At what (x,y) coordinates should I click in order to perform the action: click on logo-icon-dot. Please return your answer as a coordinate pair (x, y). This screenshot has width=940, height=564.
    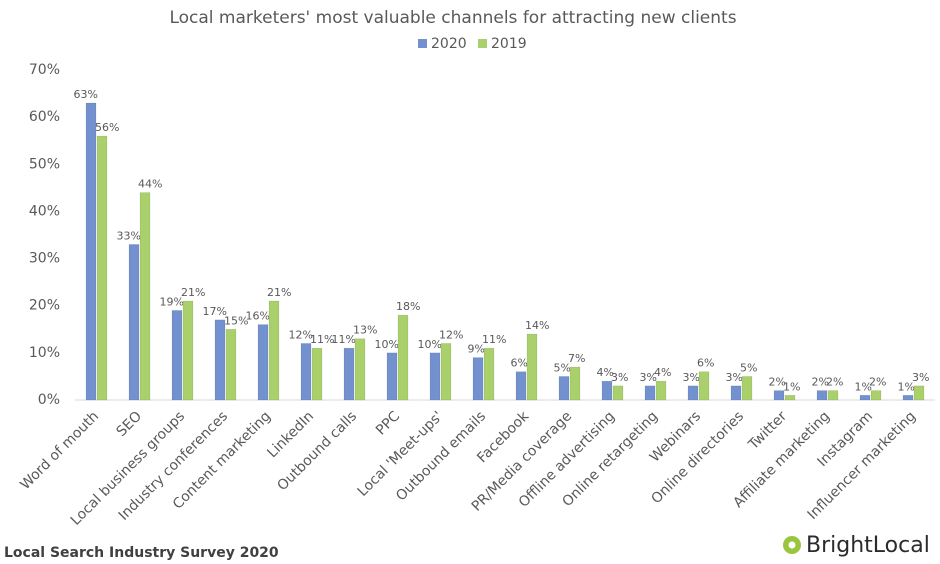
    Looking at the image, I should click on (792, 545).